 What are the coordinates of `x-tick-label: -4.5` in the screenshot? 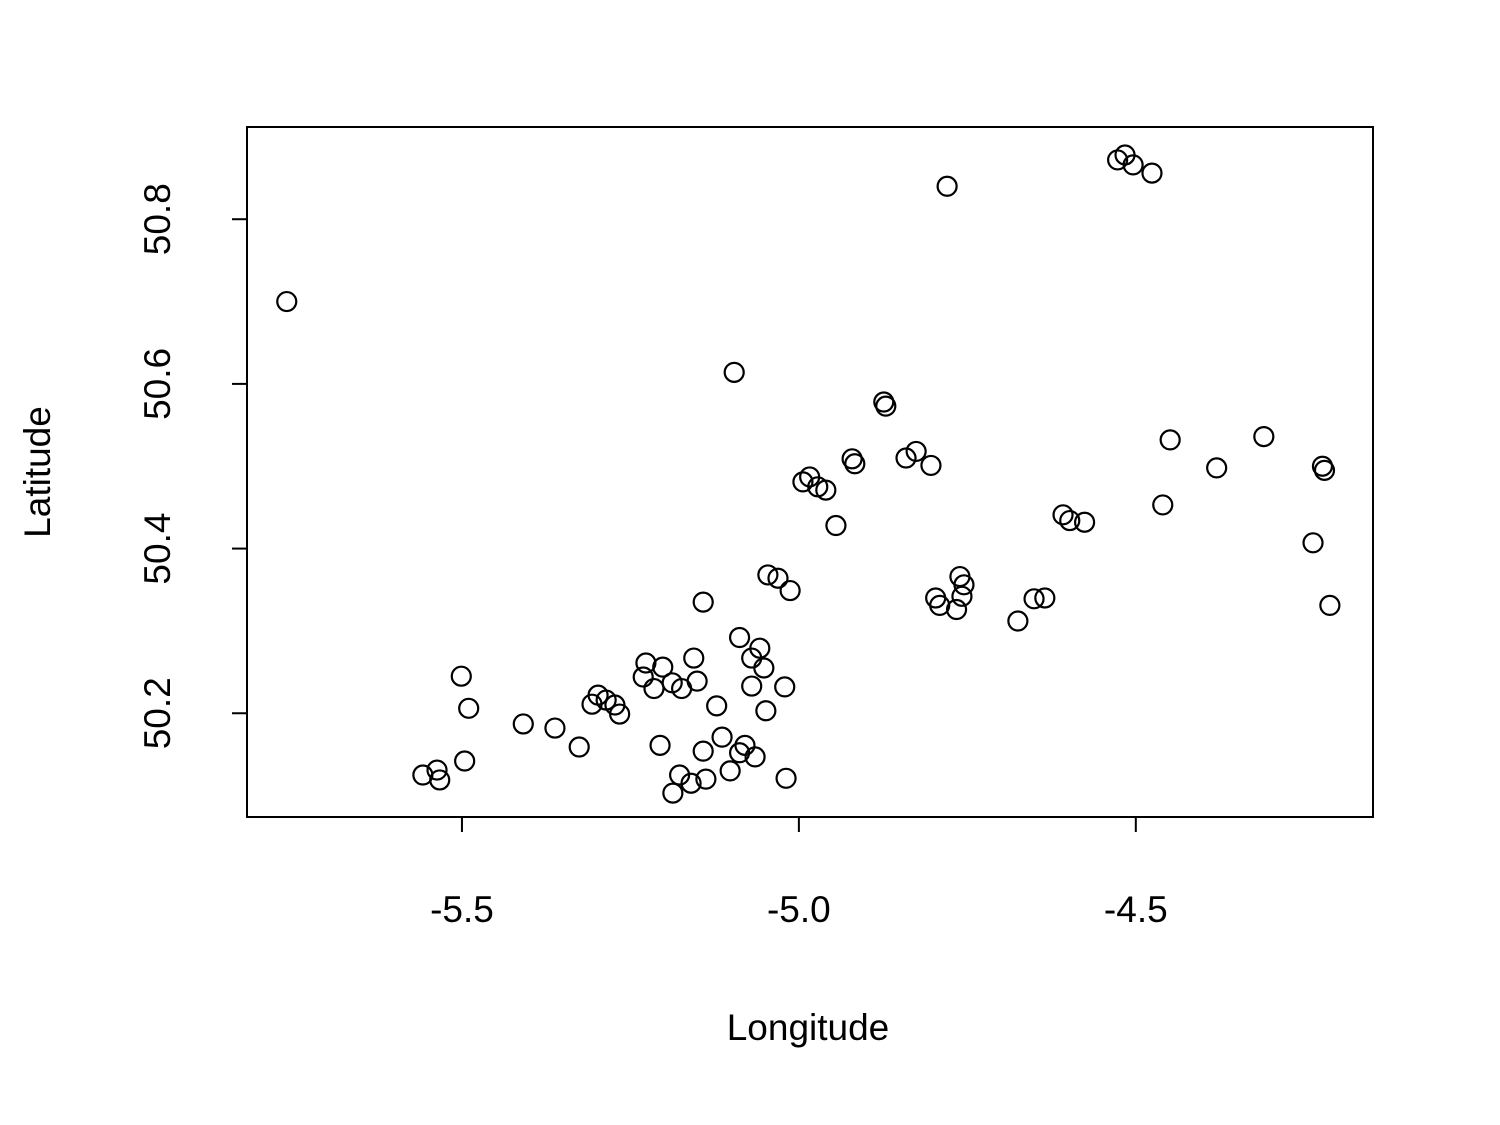 It's located at (1136, 909).